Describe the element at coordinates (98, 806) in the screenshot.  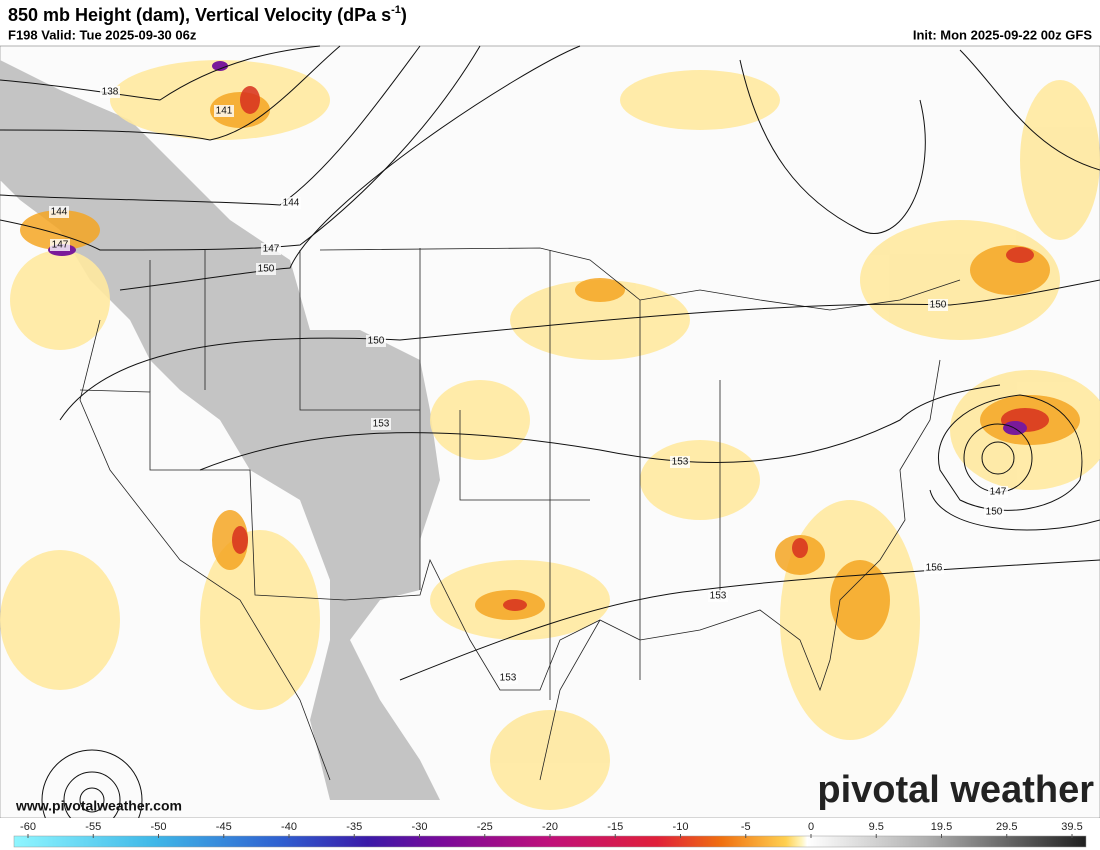
I see `website: www.pivotalweather.com` at that location.